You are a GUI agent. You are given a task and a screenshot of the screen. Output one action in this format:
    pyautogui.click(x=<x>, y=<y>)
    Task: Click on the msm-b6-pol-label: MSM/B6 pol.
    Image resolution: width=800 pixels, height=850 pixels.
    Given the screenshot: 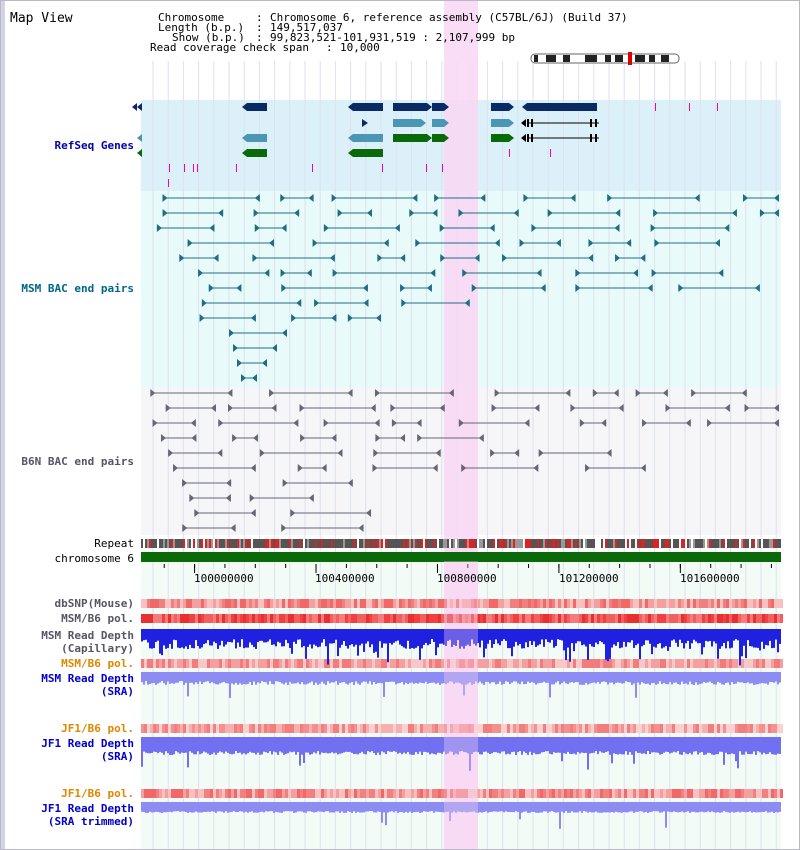 What is the action you would take?
    pyautogui.click(x=97, y=618)
    